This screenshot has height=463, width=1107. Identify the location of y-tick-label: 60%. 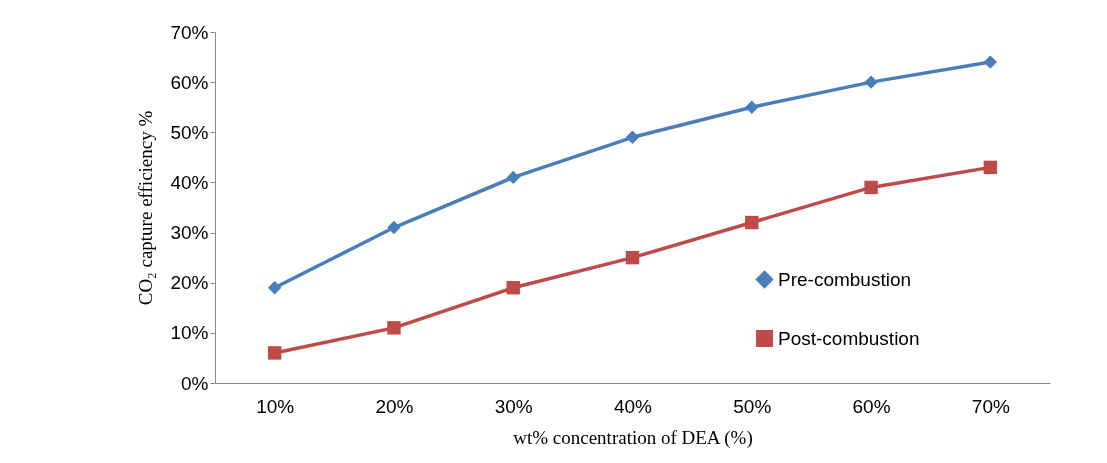
(189, 82).